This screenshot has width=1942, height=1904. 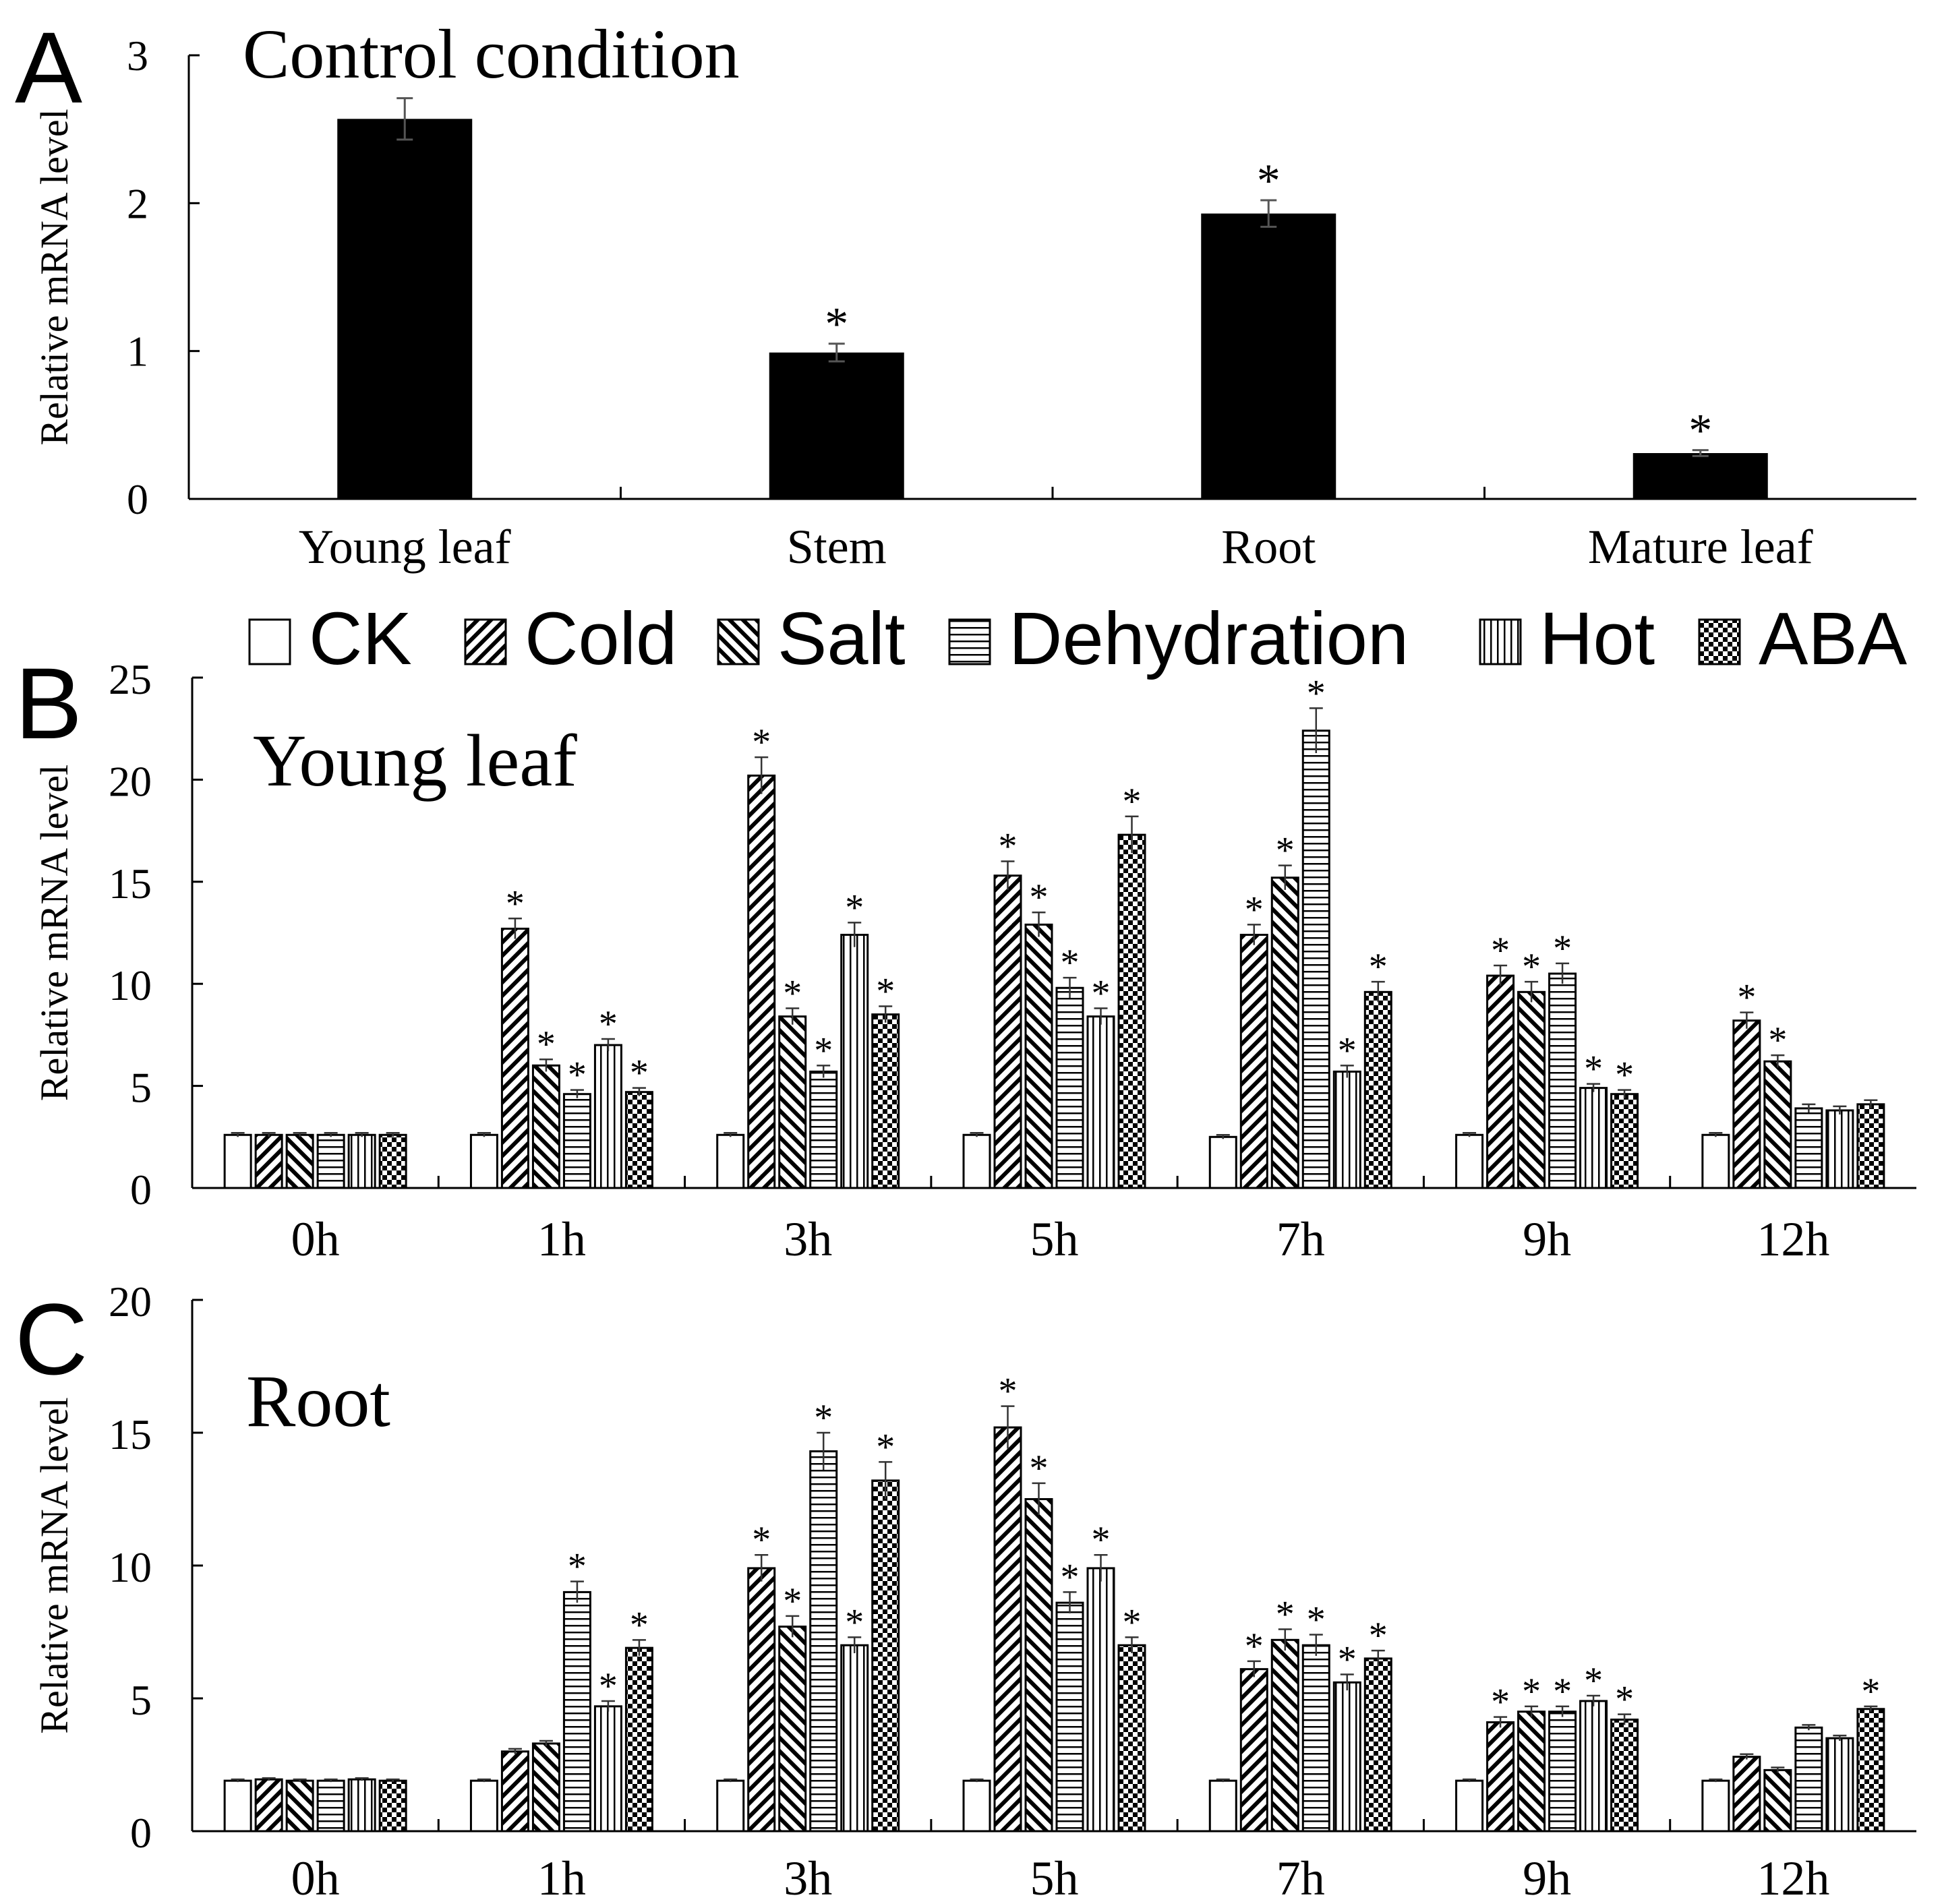 I want to click on bar-stem, so click(x=836, y=425).